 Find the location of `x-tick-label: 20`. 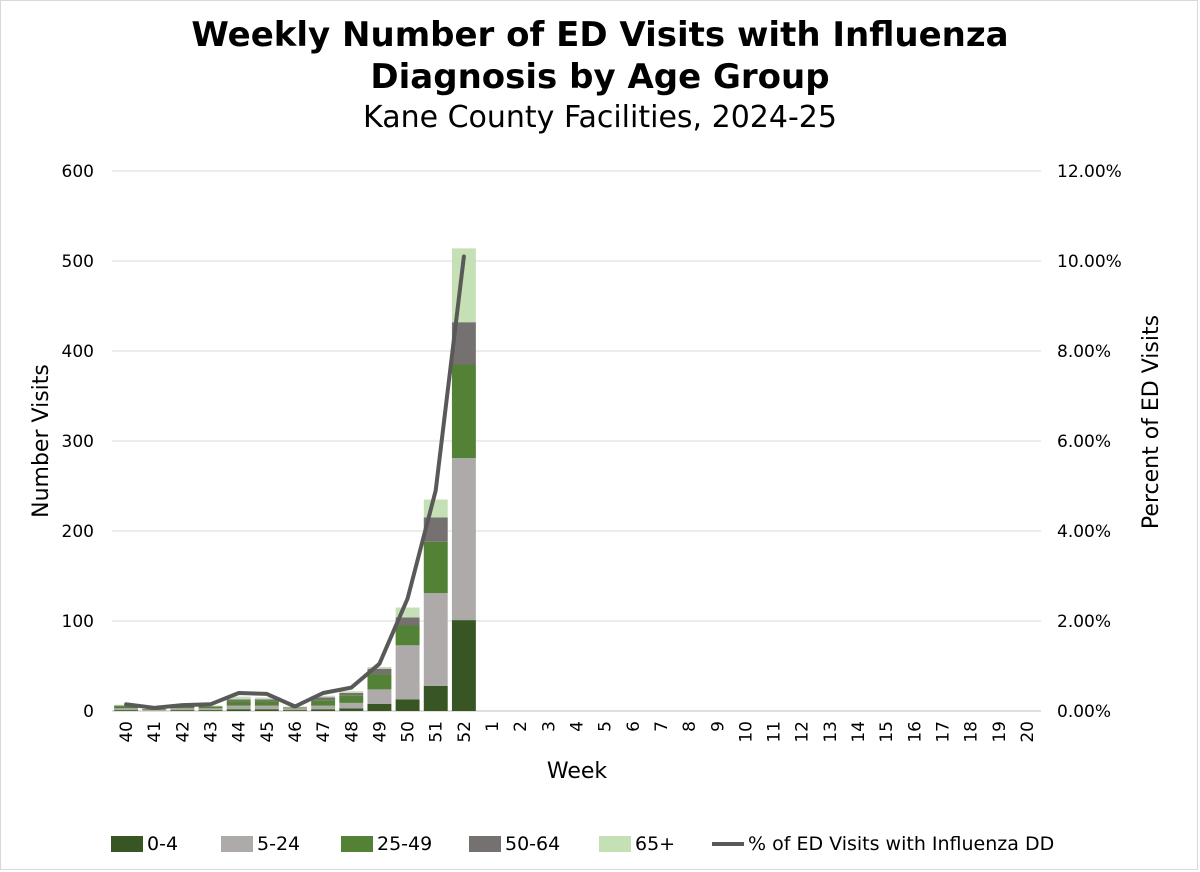

x-tick-label: 20 is located at coordinates (1028, 732).